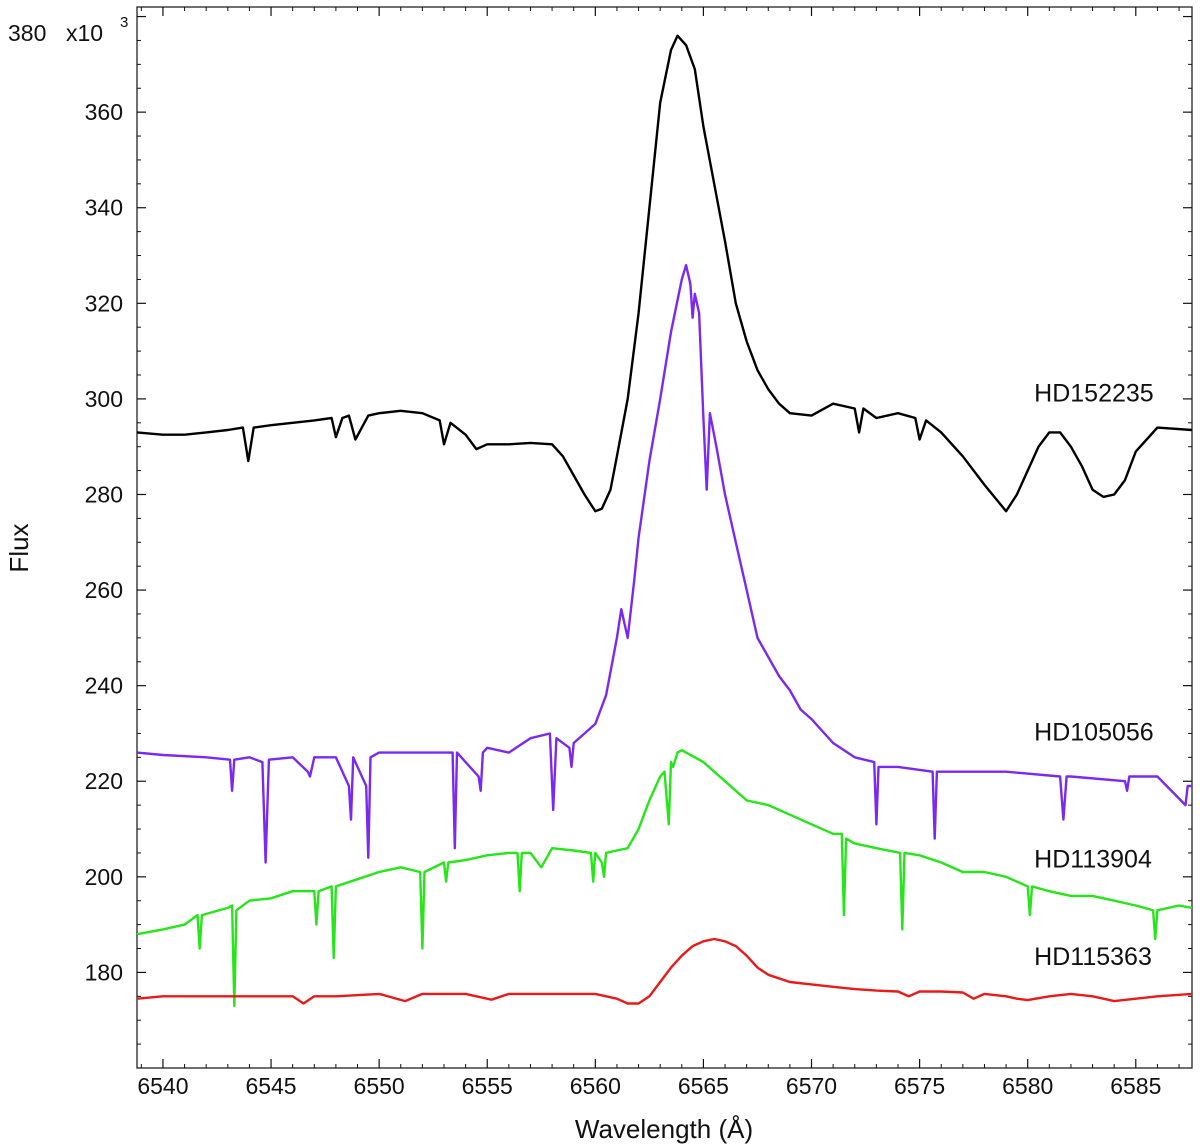 The height and width of the screenshot is (1147, 1200). What do you see at coordinates (19, 547) in the screenshot?
I see `y-axis-title: Flux` at bounding box center [19, 547].